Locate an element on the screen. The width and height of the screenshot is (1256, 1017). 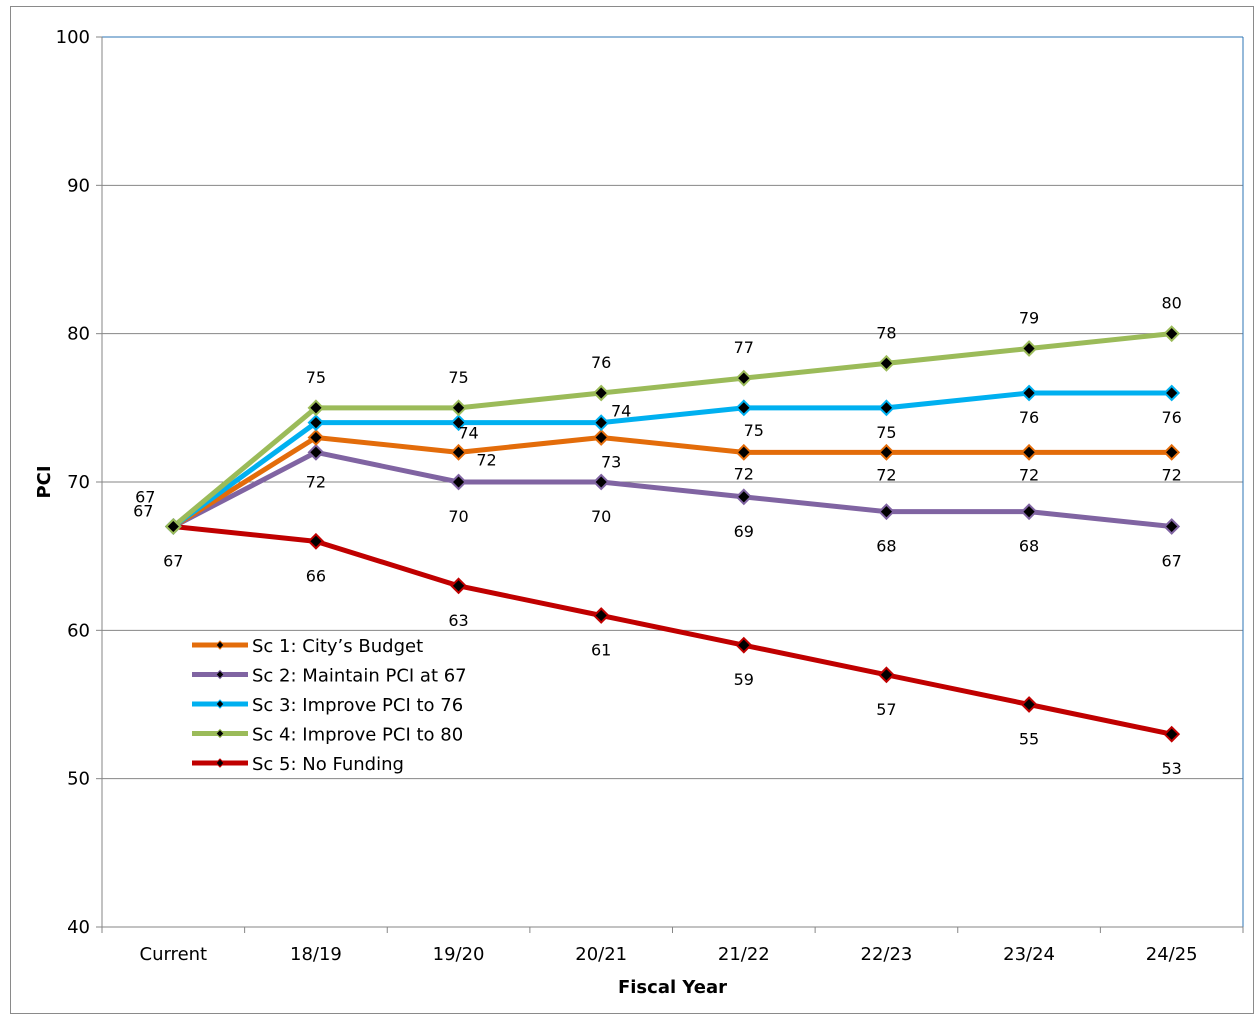
legend-label: Sc 1: City’s Budget is located at coordinates (337, 646).